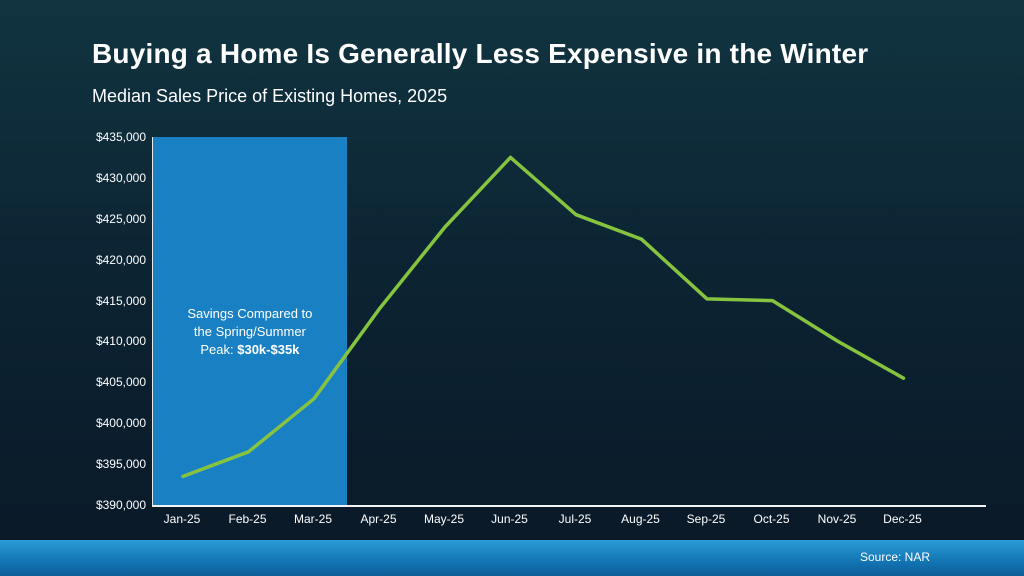 The image size is (1024, 576). What do you see at coordinates (894, 557) in the screenshot?
I see `source-label: Source: NAR` at bounding box center [894, 557].